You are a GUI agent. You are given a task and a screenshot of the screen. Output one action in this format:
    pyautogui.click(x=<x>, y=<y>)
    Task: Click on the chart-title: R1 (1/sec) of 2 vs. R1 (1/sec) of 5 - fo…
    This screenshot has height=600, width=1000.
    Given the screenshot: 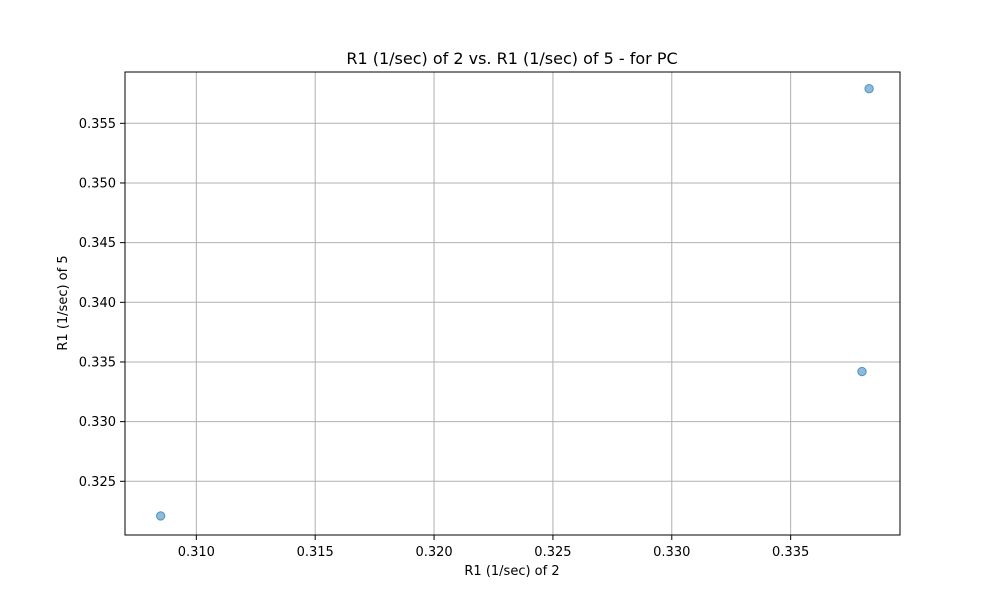 What is the action you would take?
    pyautogui.click(x=511, y=58)
    